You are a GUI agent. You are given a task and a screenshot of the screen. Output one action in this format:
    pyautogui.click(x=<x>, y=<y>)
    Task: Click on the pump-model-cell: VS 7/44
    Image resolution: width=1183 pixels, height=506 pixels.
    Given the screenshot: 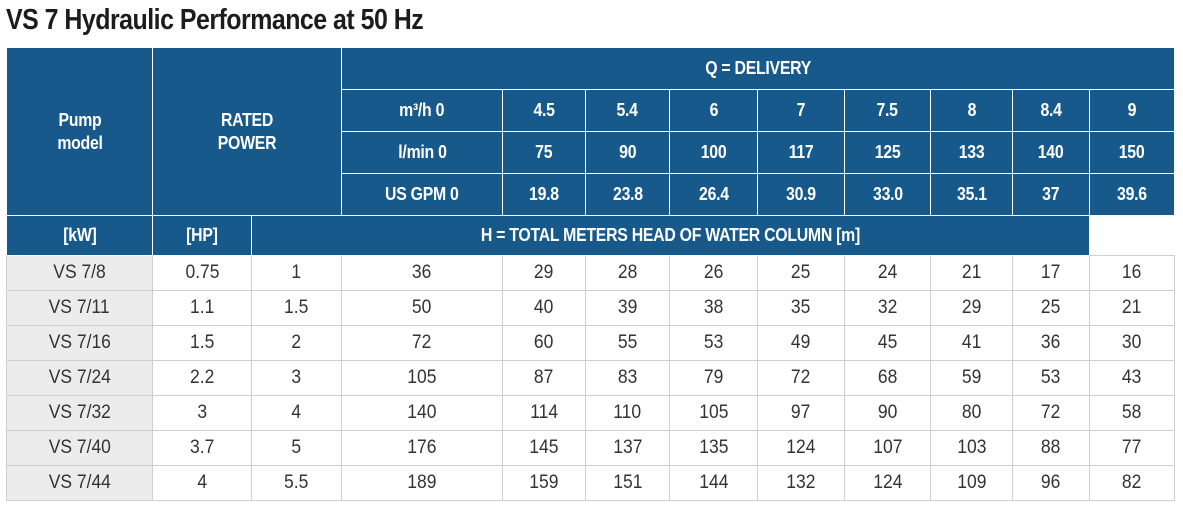 What is the action you would take?
    pyautogui.click(x=79, y=483)
    